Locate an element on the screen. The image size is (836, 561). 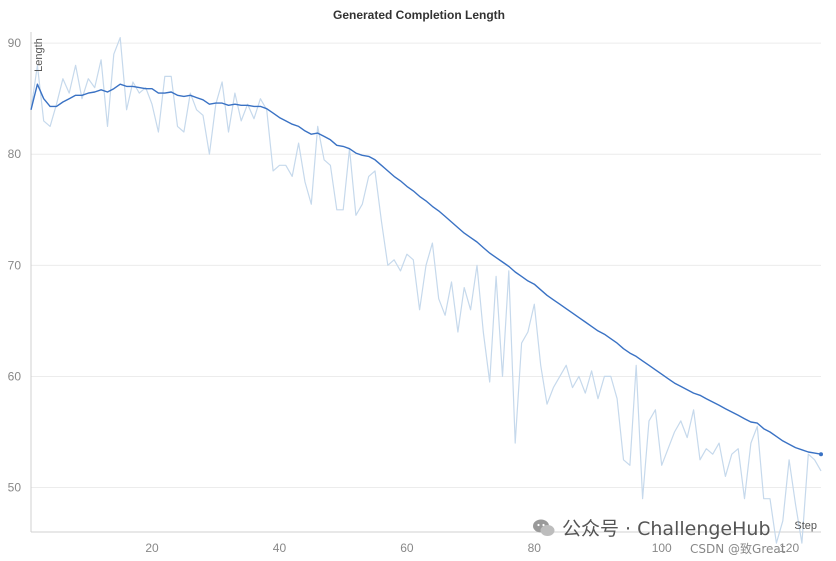
x-tick-label: 120 is located at coordinates (789, 548).